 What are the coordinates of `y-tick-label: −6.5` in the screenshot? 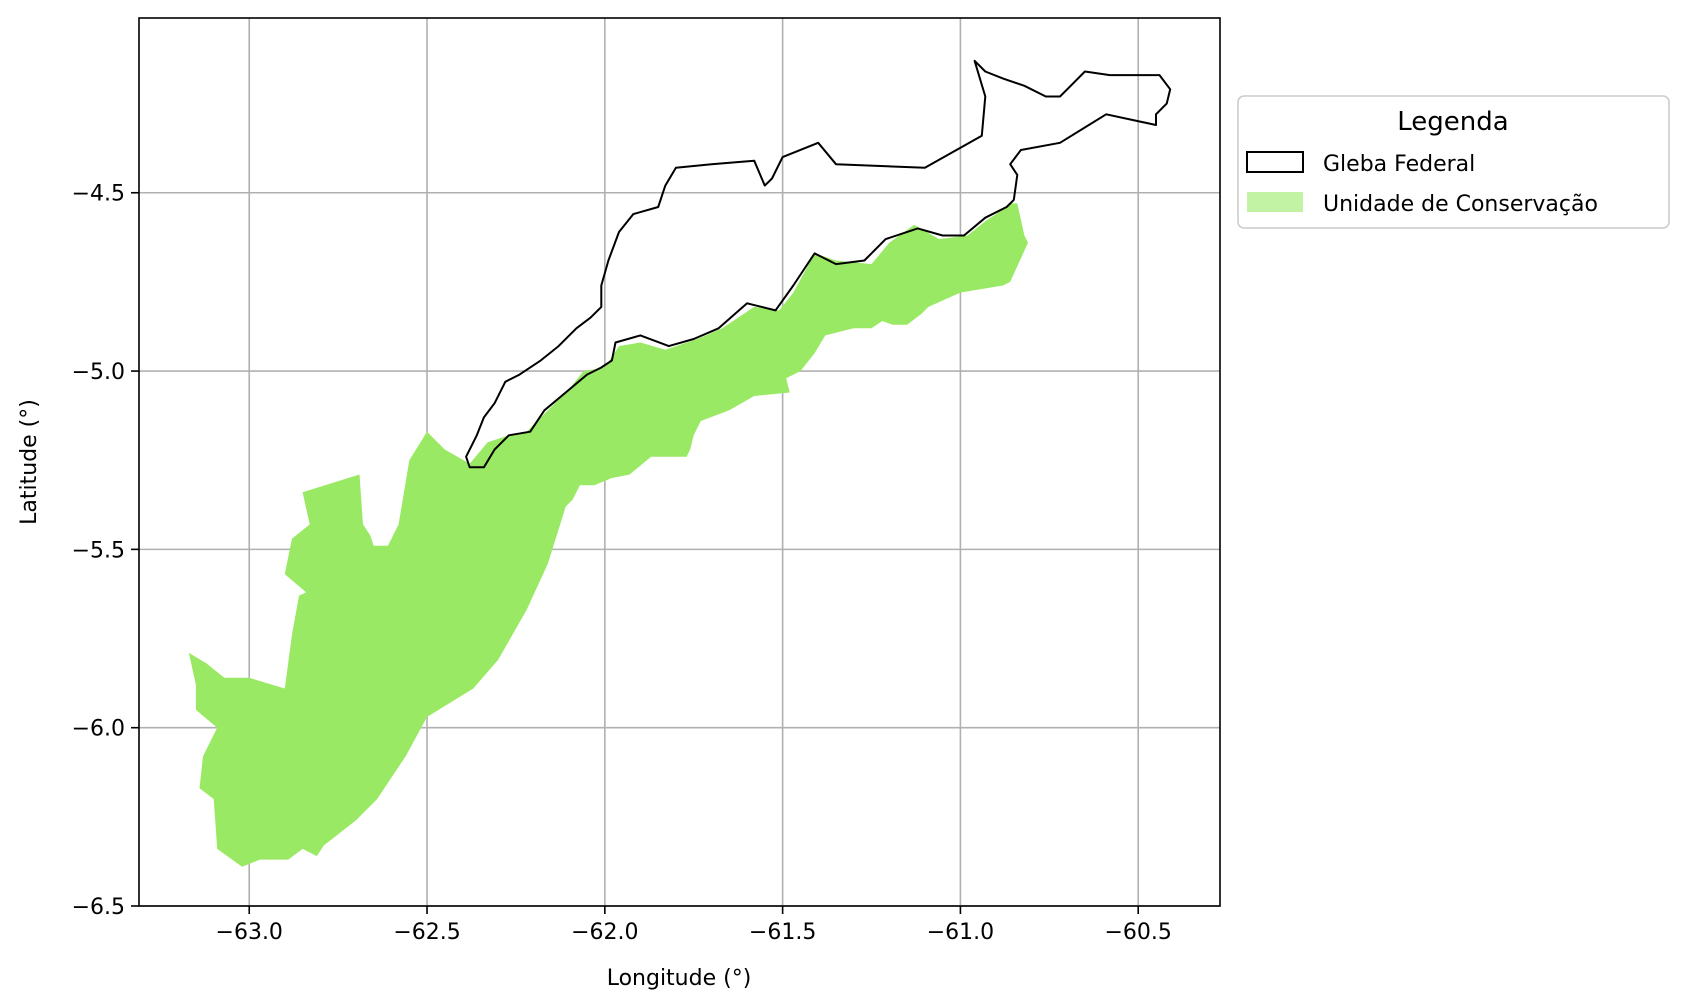 It's located at (98, 907).